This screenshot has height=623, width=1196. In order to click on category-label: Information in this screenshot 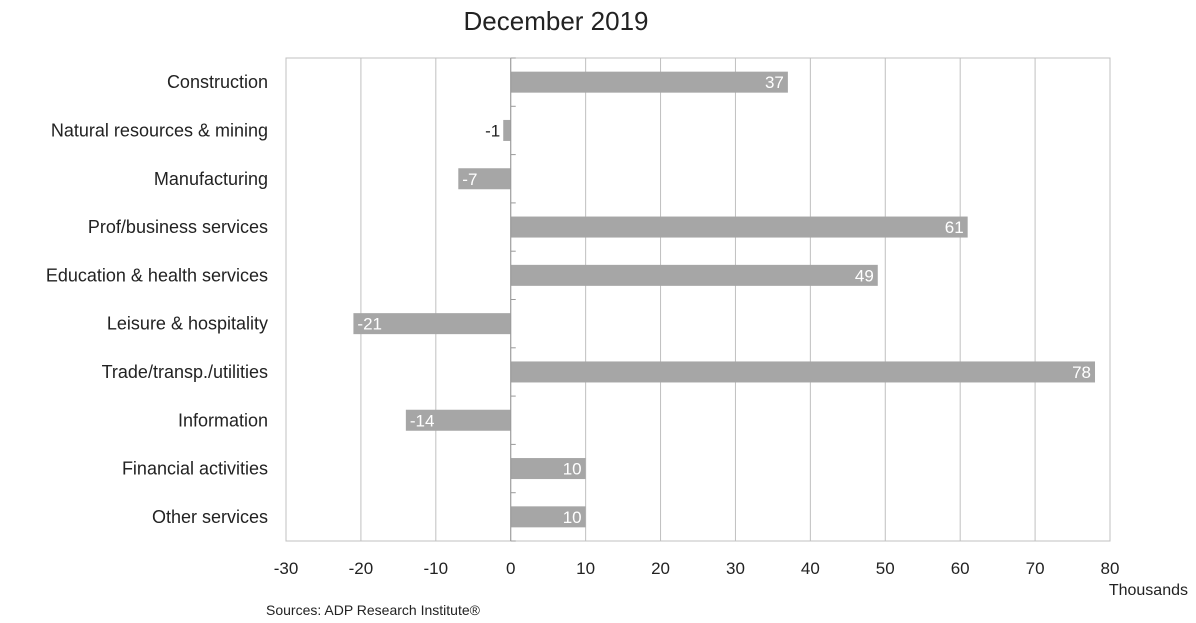, I will do `click(223, 420)`.